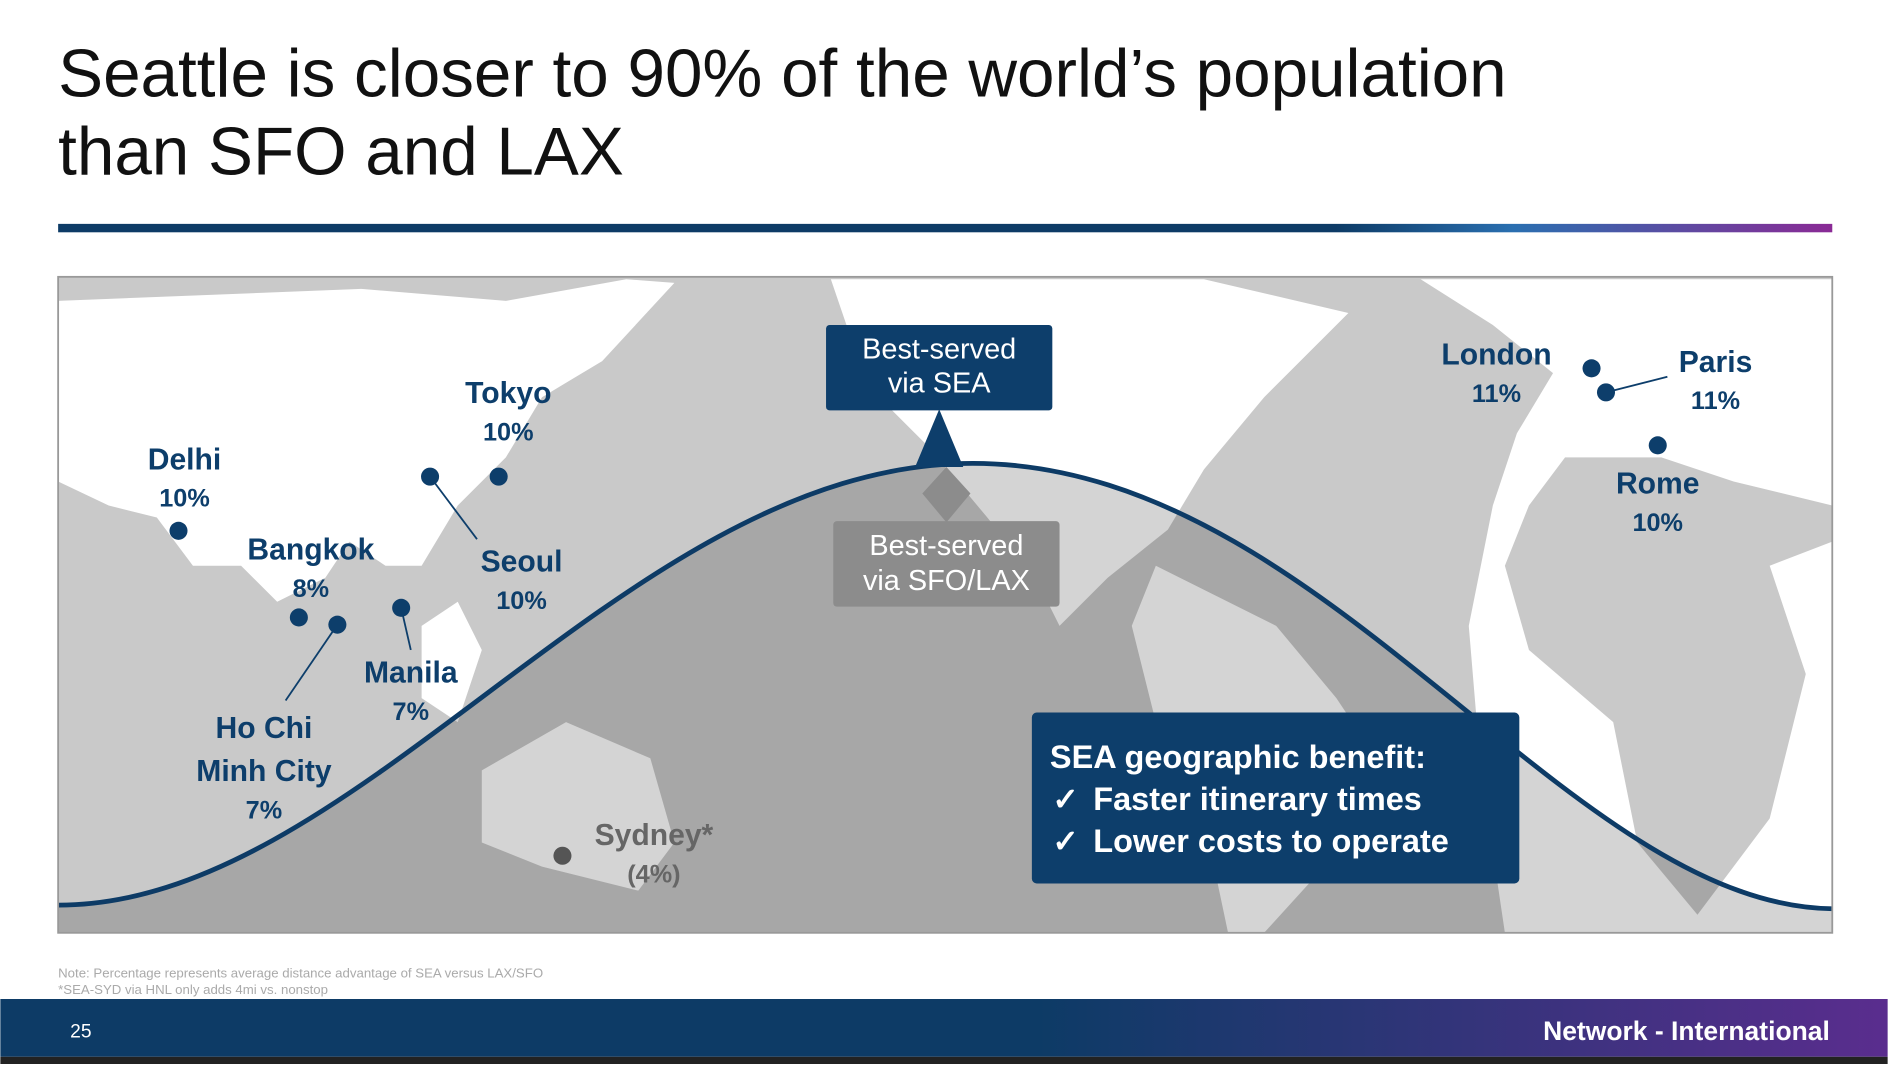 Image resolution: width=1888 pixels, height=1069 pixels. I want to click on city-name: Paris, so click(1716, 362).